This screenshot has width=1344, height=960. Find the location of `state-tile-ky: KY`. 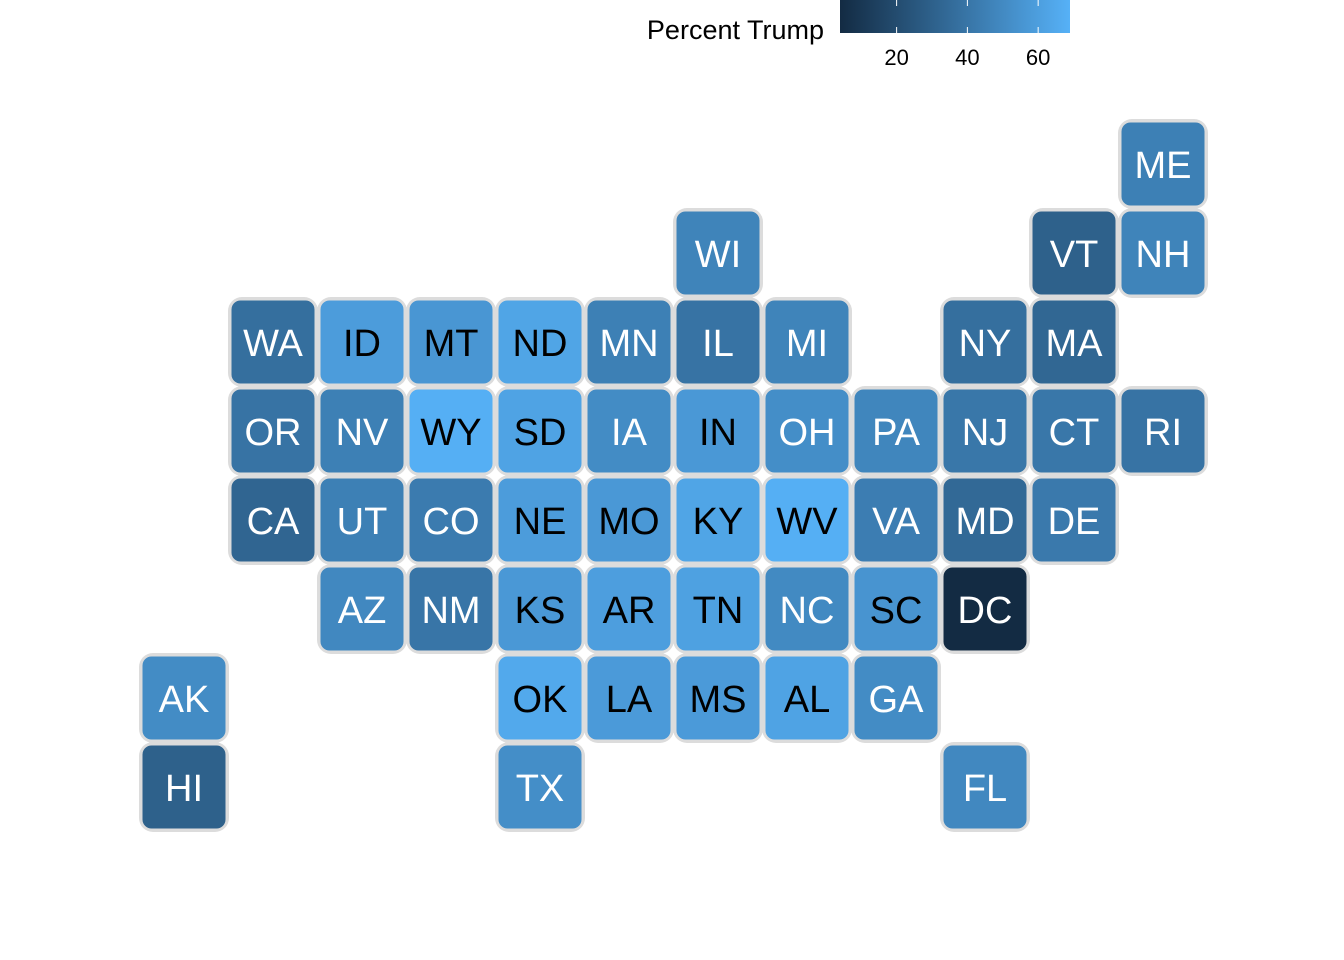

state-tile-ky: KY is located at coordinates (718, 520).